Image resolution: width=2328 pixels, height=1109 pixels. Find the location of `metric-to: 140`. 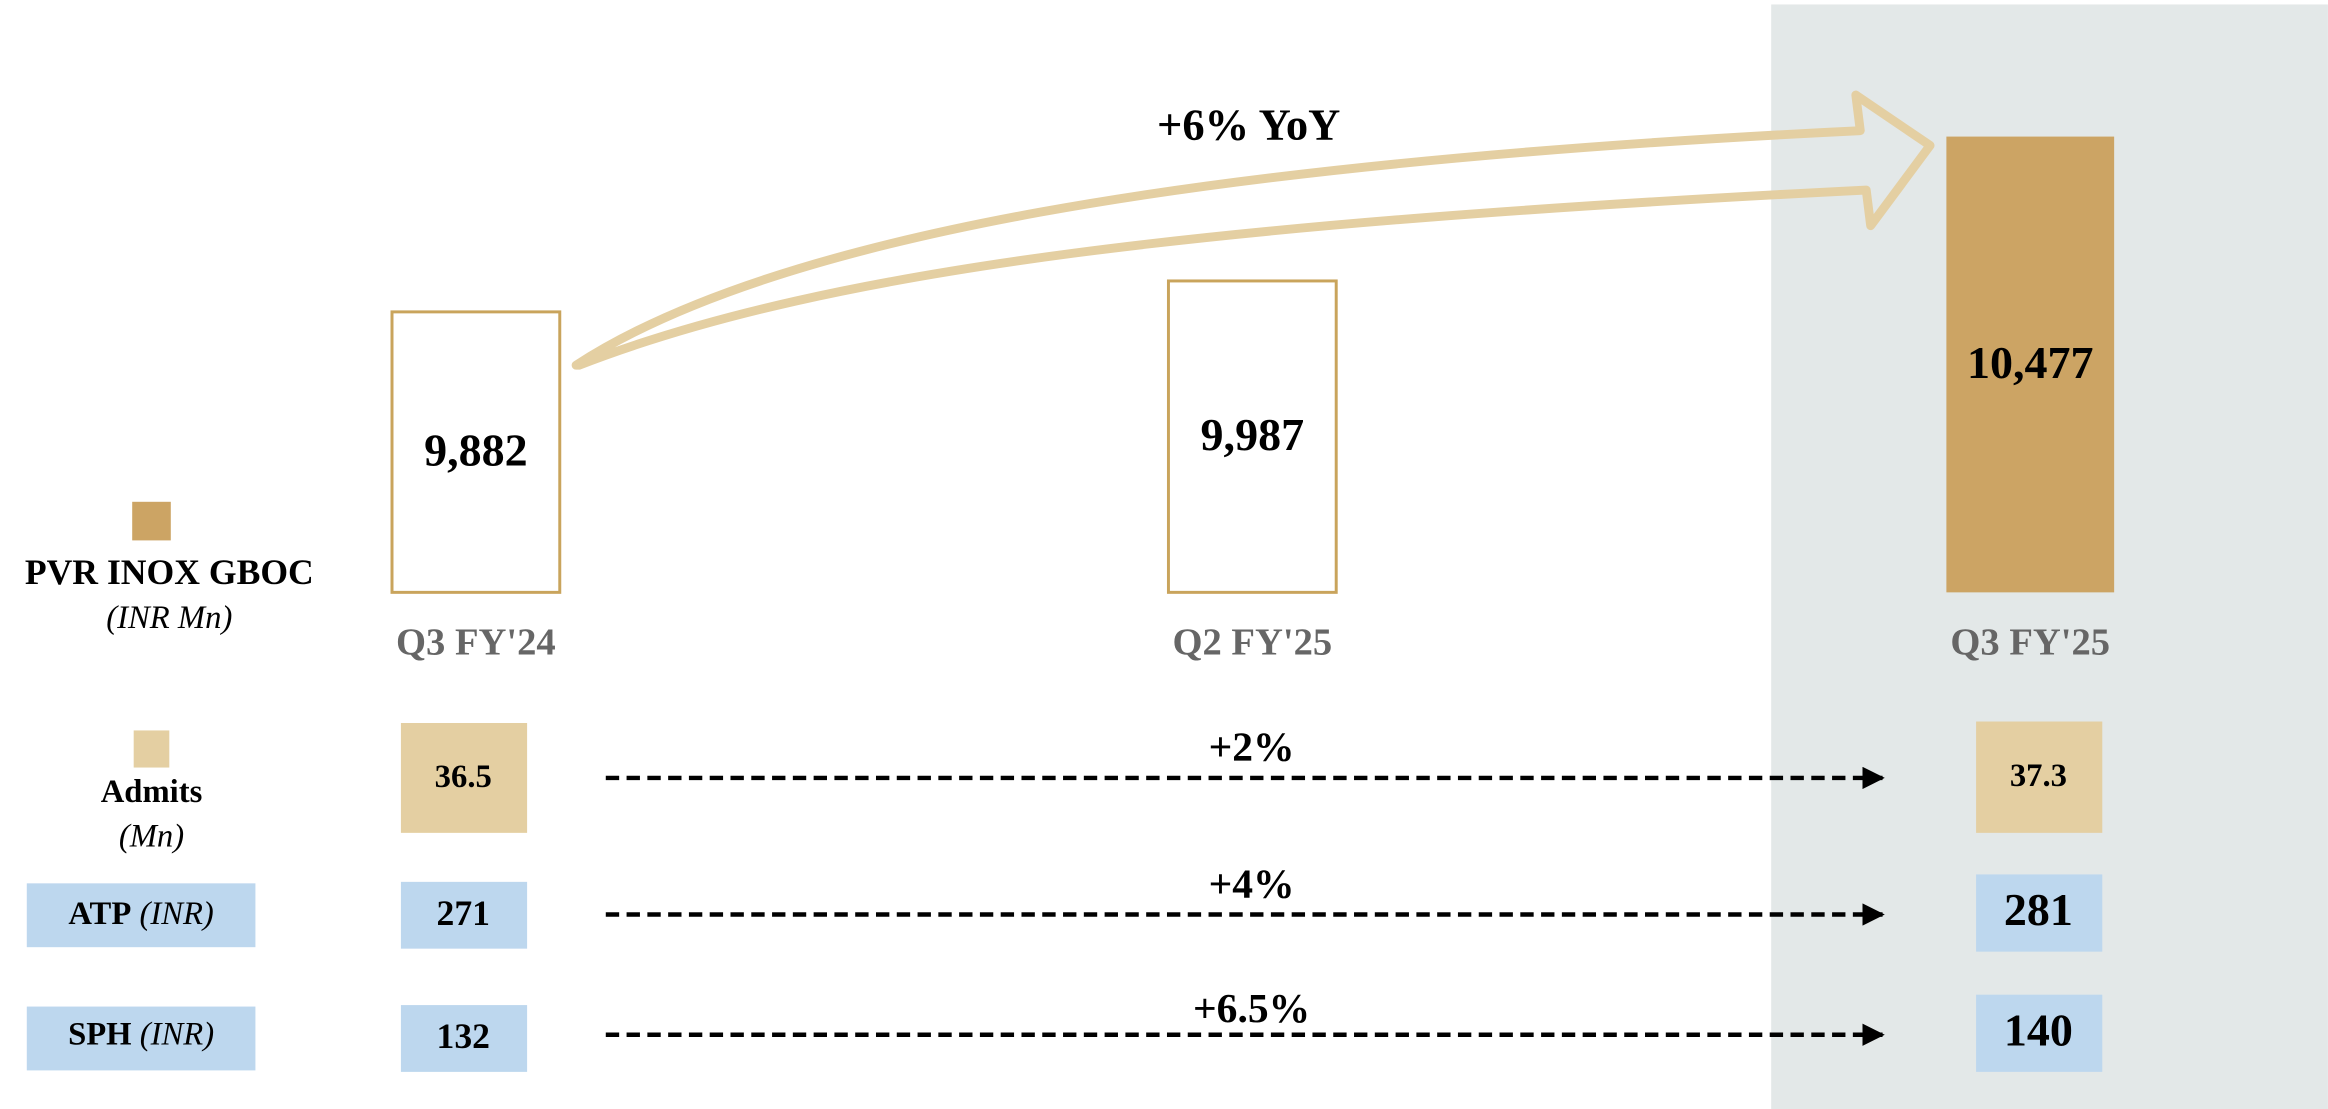

metric-to: 140 is located at coordinates (2038, 1029).